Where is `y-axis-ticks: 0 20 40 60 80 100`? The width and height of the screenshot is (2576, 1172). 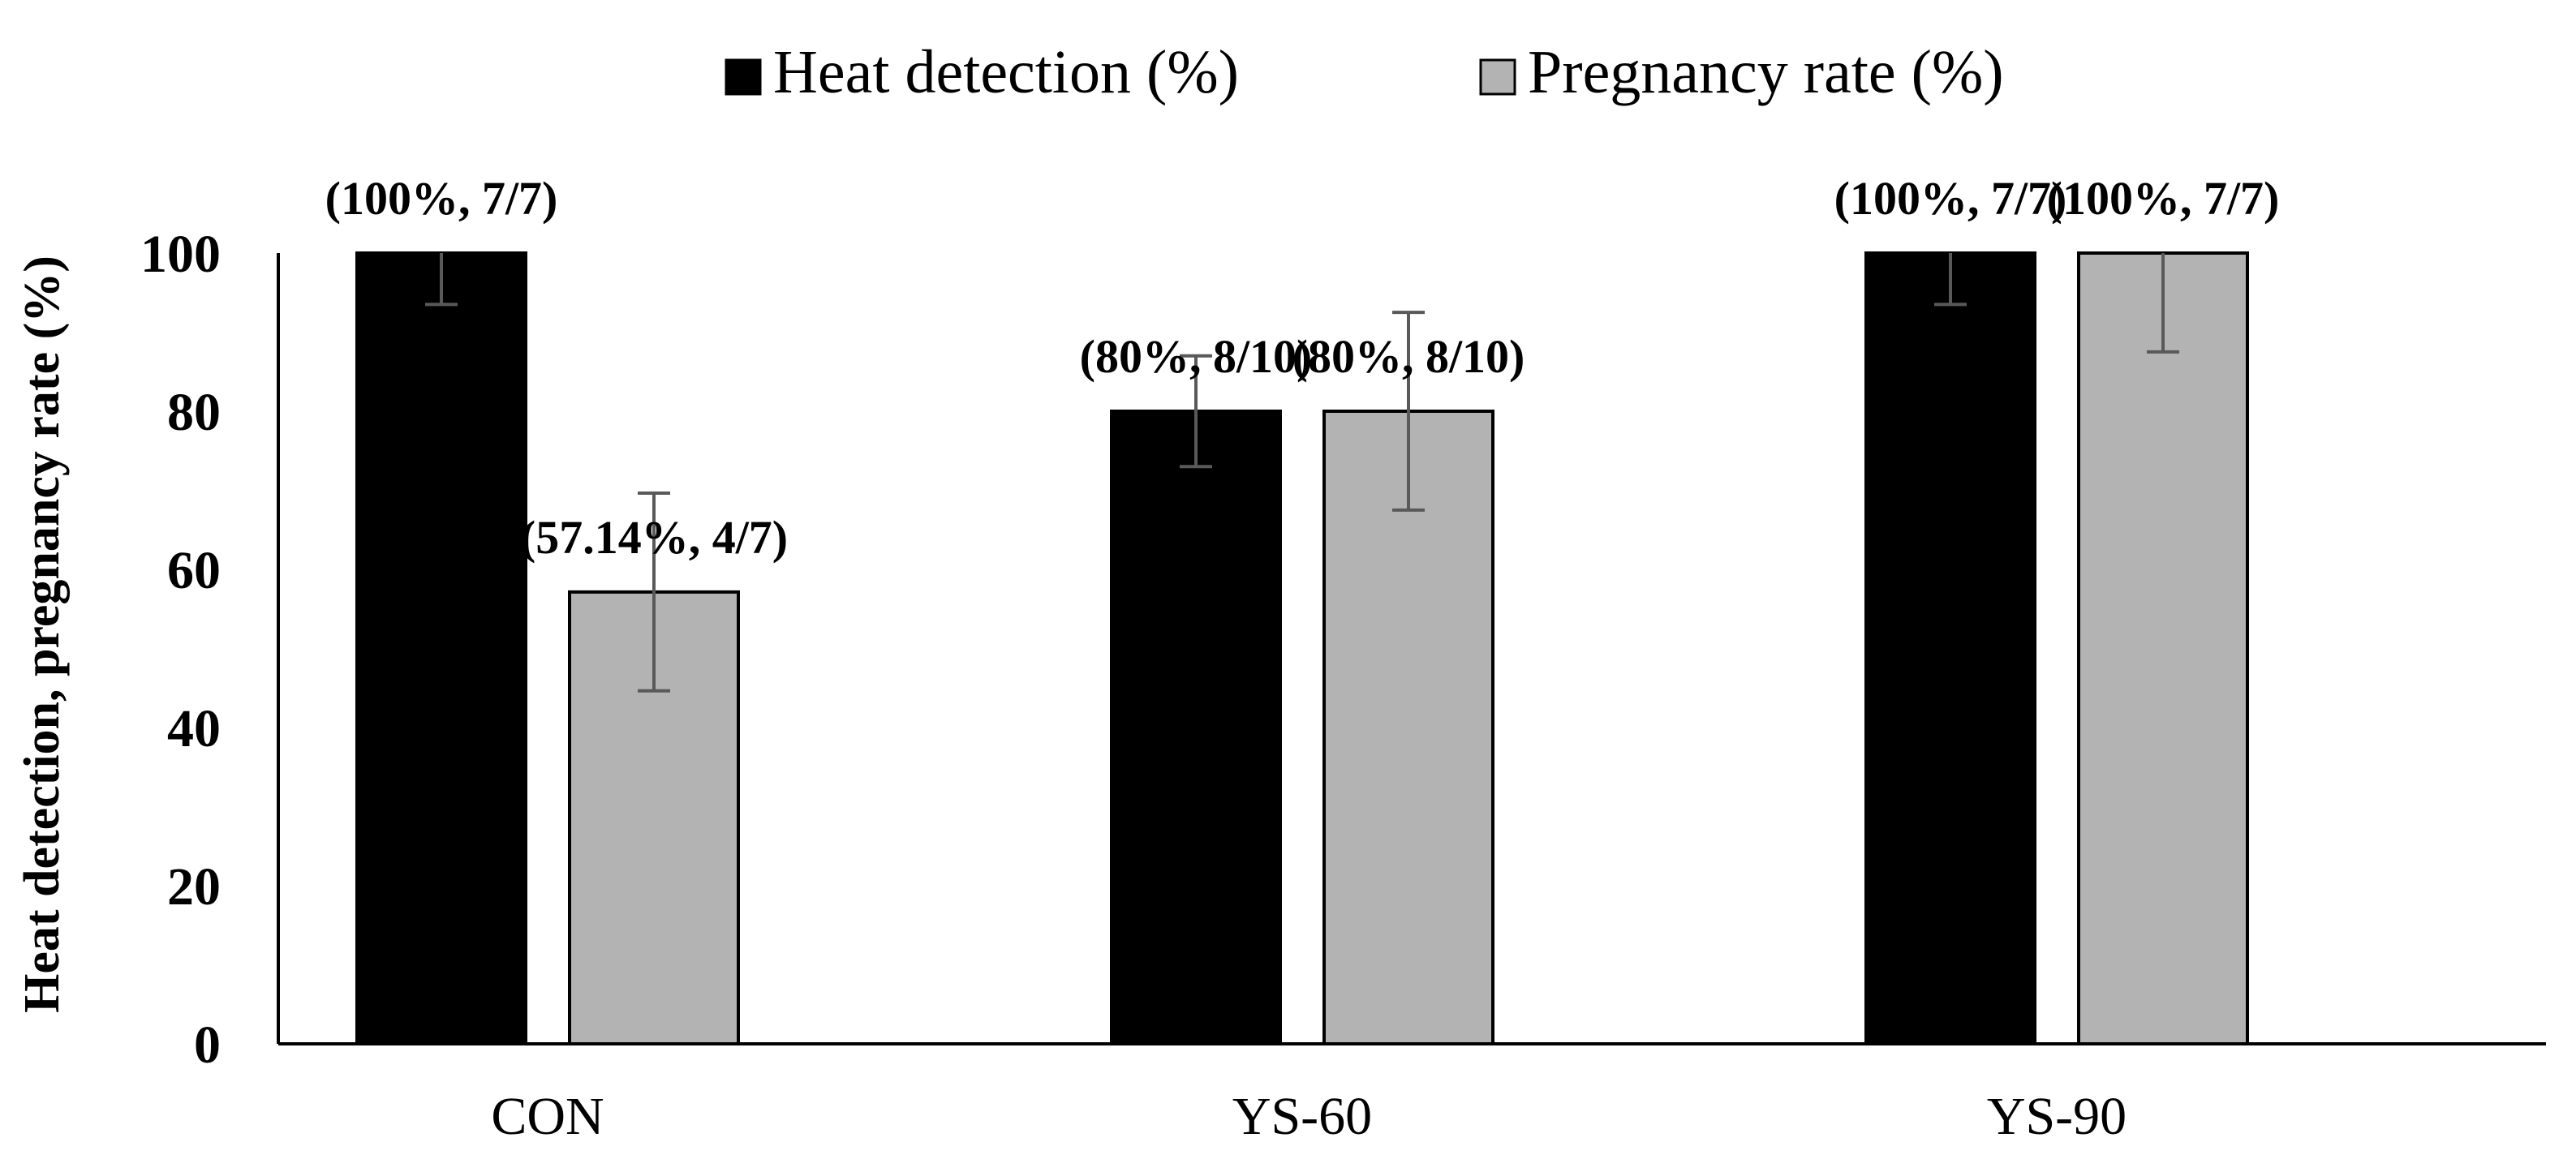
y-axis-ticks: 0 20 40 60 80 100 is located at coordinates (180, 650).